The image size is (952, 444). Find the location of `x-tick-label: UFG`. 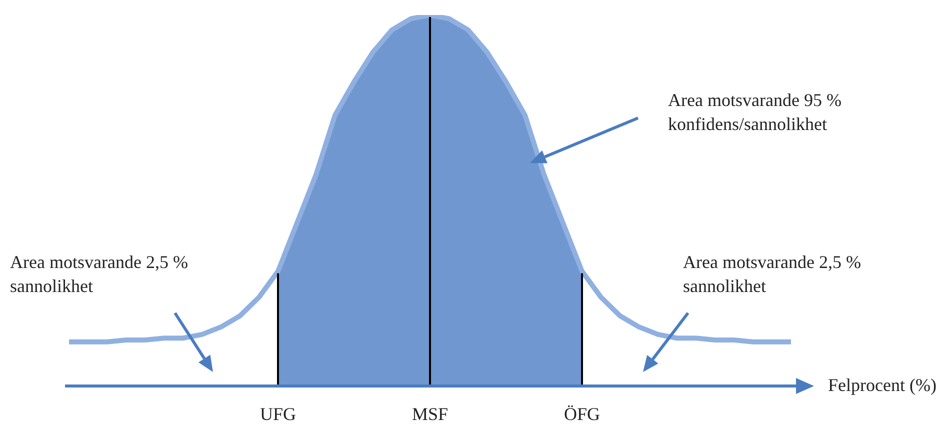

x-tick-label: UFG is located at coordinates (278, 414).